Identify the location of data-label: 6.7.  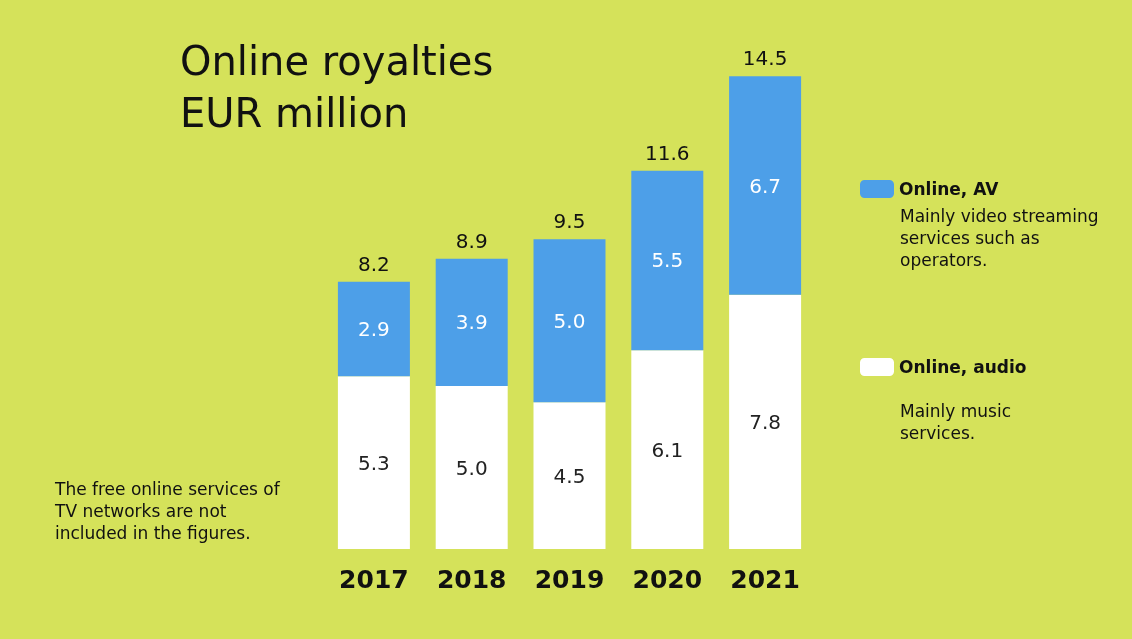
(765, 185).